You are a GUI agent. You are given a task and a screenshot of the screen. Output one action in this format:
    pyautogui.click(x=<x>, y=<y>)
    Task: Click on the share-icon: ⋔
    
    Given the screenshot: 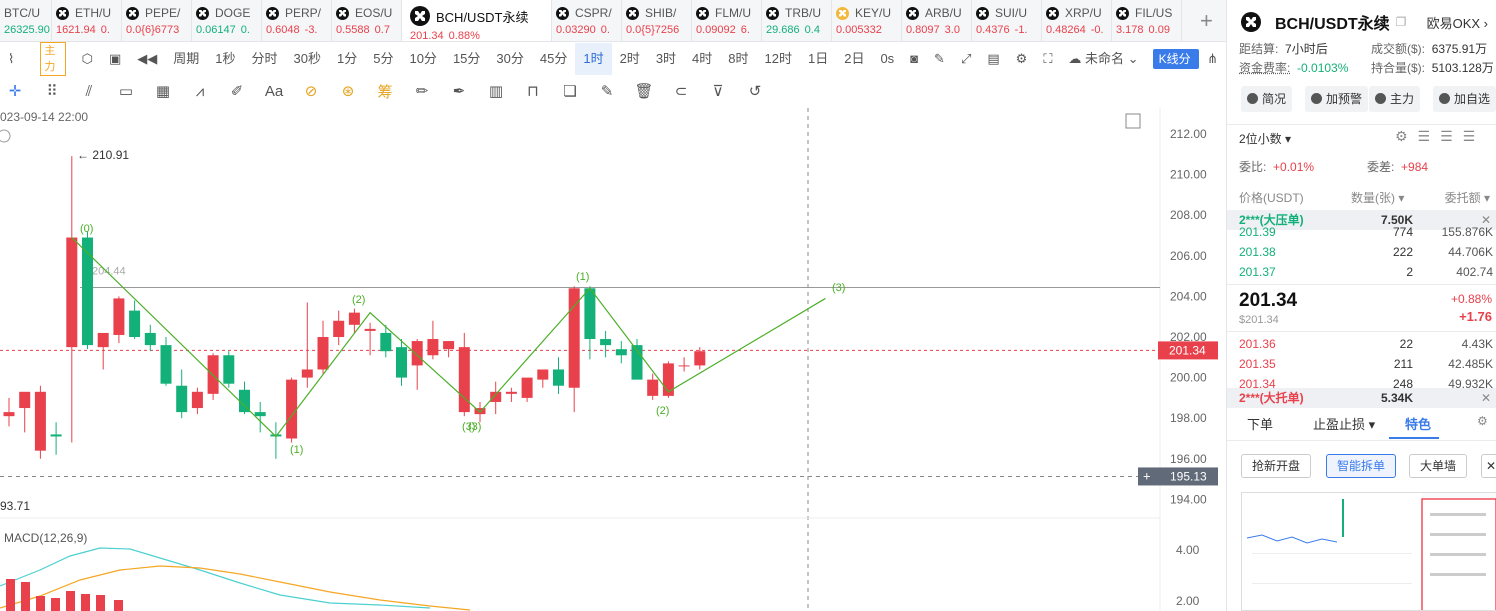 What is the action you would take?
    pyautogui.click(x=1212, y=58)
    